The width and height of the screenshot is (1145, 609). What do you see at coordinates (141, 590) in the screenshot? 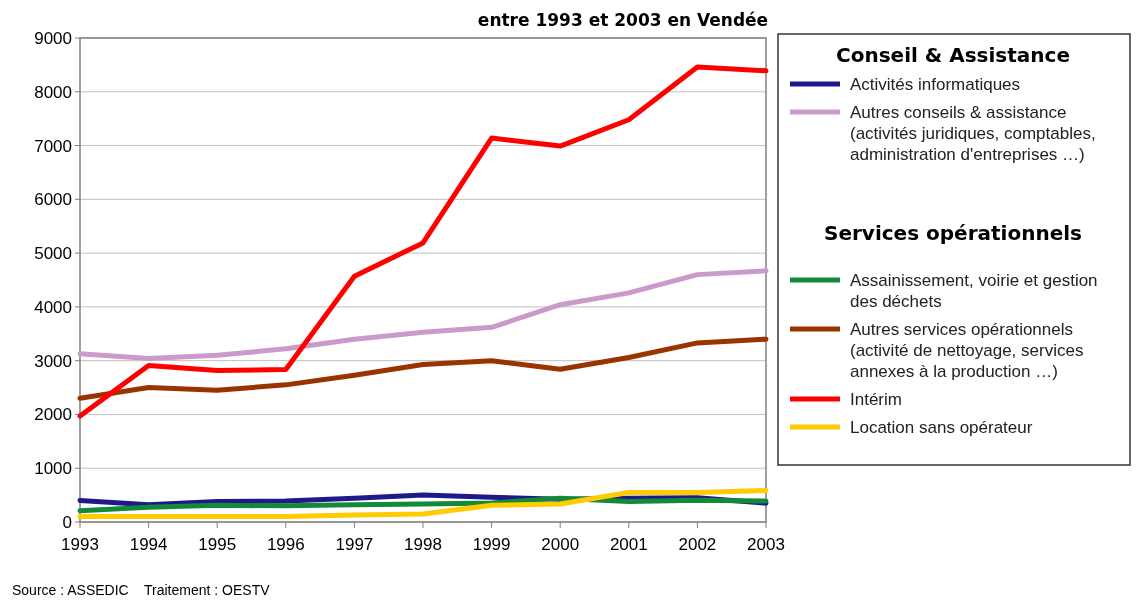
I see `source-note: Source : ASSEDIC Traitement : OESTV` at bounding box center [141, 590].